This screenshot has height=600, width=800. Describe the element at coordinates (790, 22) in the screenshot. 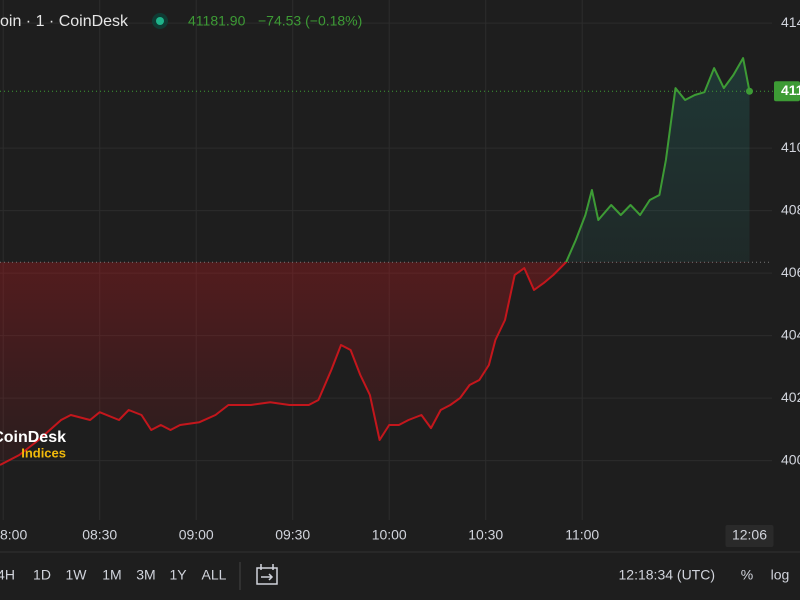

I see `y-tick-label: 414` at that location.